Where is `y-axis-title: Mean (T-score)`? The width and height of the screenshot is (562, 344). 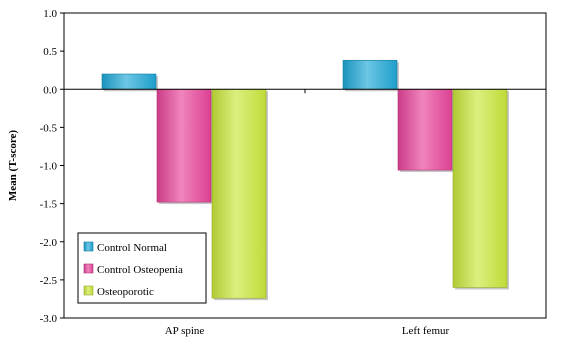 y-axis-title: Mean (T-score) is located at coordinates (13, 166).